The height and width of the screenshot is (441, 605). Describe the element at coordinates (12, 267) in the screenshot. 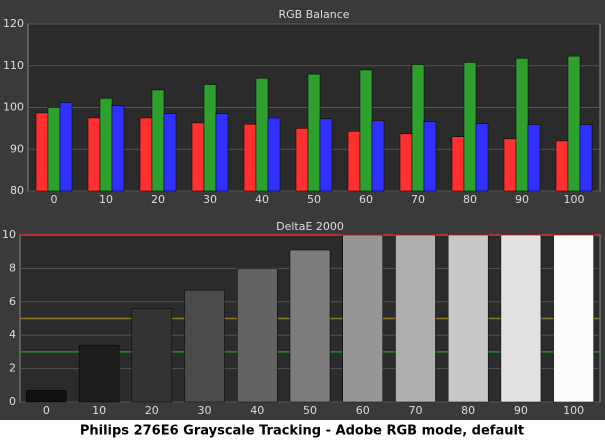

I see `y-tick-label: 8` at that location.